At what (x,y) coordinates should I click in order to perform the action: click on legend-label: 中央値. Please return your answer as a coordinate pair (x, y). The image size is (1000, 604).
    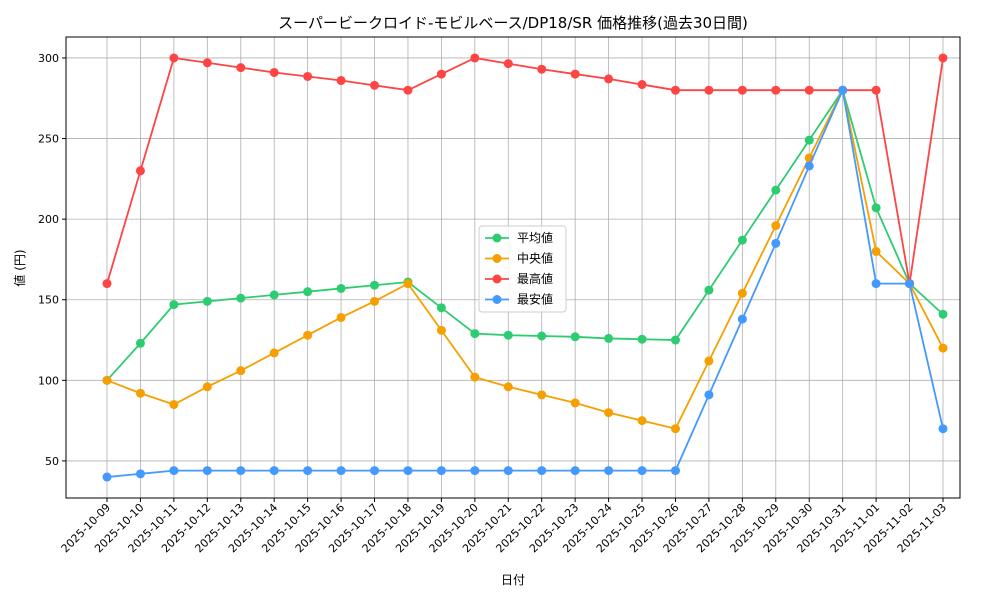
    Looking at the image, I should click on (535, 258).